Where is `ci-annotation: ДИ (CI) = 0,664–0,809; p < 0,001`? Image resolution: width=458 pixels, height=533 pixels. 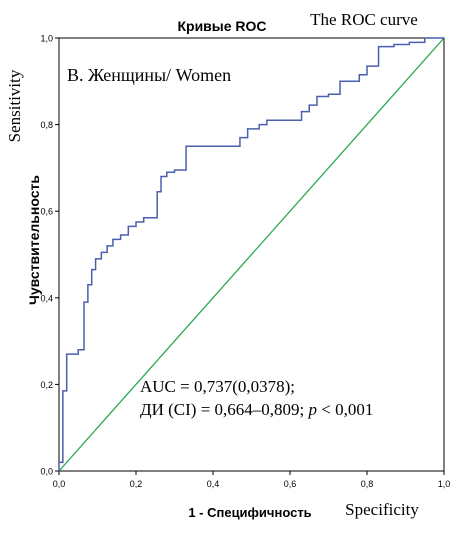 ci-annotation: ДИ (CI) = 0,664–0,809; p < 0,001 is located at coordinates (256, 409).